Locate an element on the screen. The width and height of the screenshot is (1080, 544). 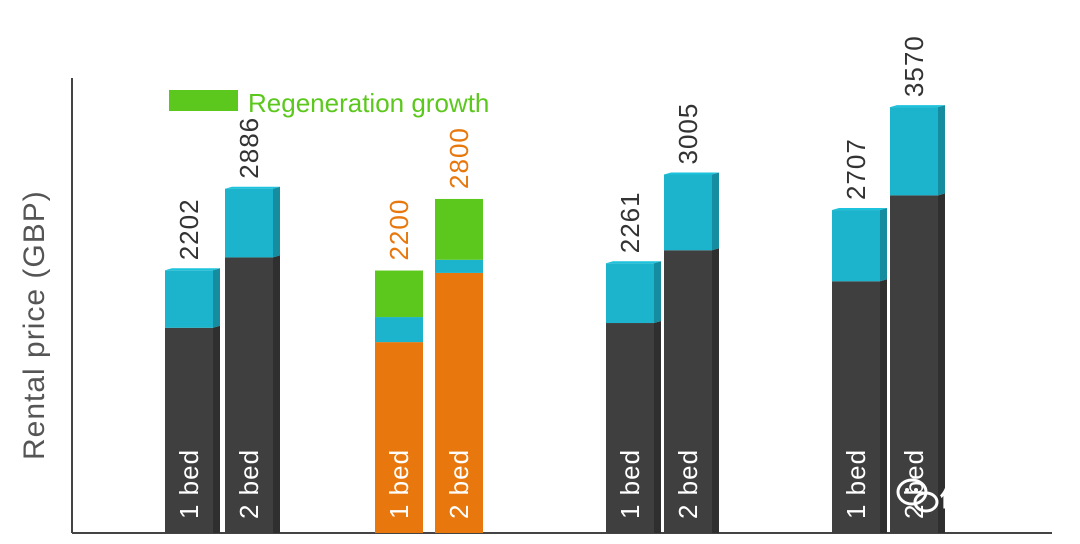
bar-base-group-4-1-bed is located at coordinates (856, 407).